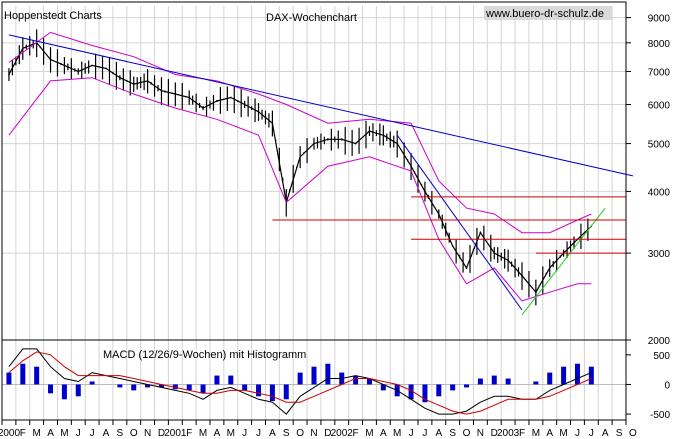 The image size is (674, 439). What do you see at coordinates (659, 192) in the screenshot?
I see `y-tick-label: 4000` at bounding box center [659, 192].